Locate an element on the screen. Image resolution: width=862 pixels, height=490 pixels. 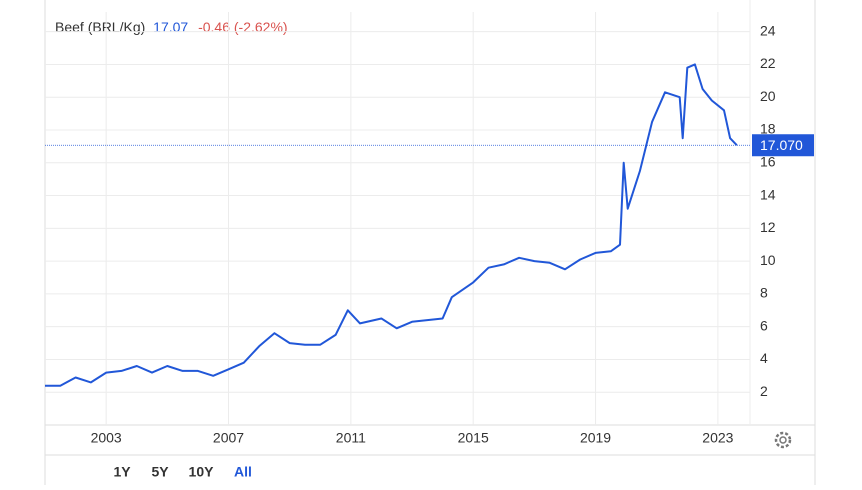
x-tick-label: 2011 is located at coordinates (351, 438).